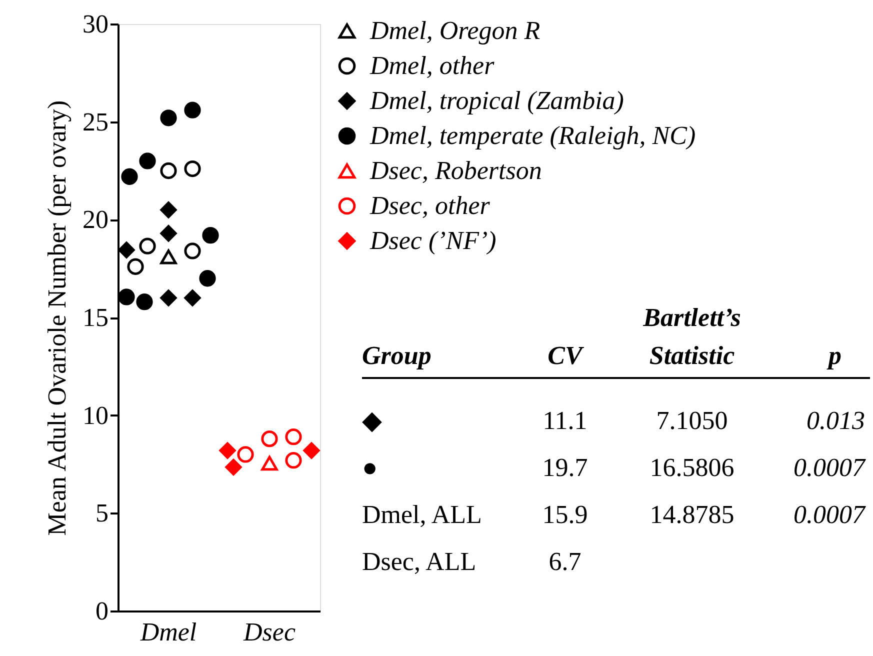  What do you see at coordinates (565, 514) in the screenshot?
I see `text: 15.9` at bounding box center [565, 514].